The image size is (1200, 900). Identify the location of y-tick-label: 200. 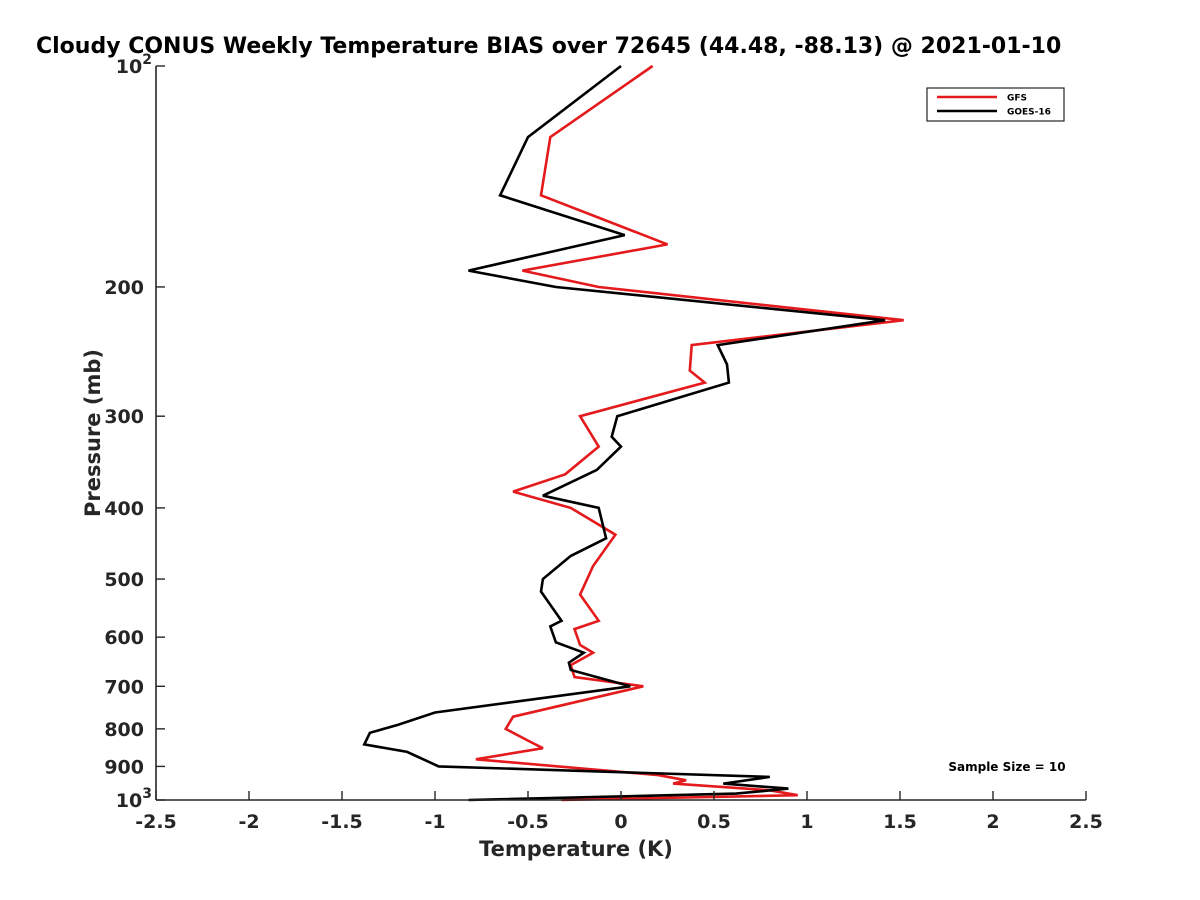
(124, 288).